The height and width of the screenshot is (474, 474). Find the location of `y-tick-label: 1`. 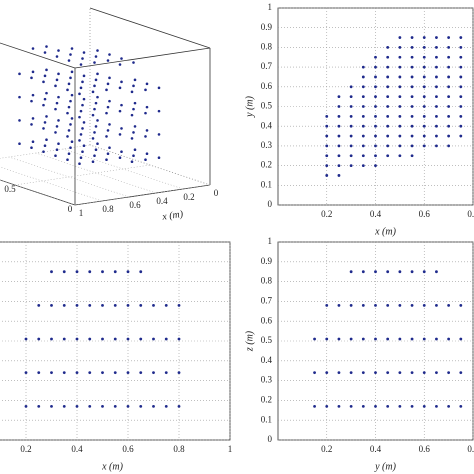

y-tick-label: 1 is located at coordinates (270, 7).